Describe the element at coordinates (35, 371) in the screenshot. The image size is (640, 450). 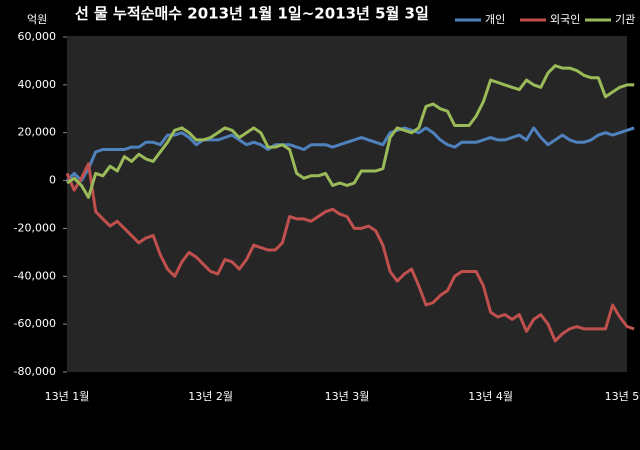
I see `y-tick-label: -80,000` at that location.